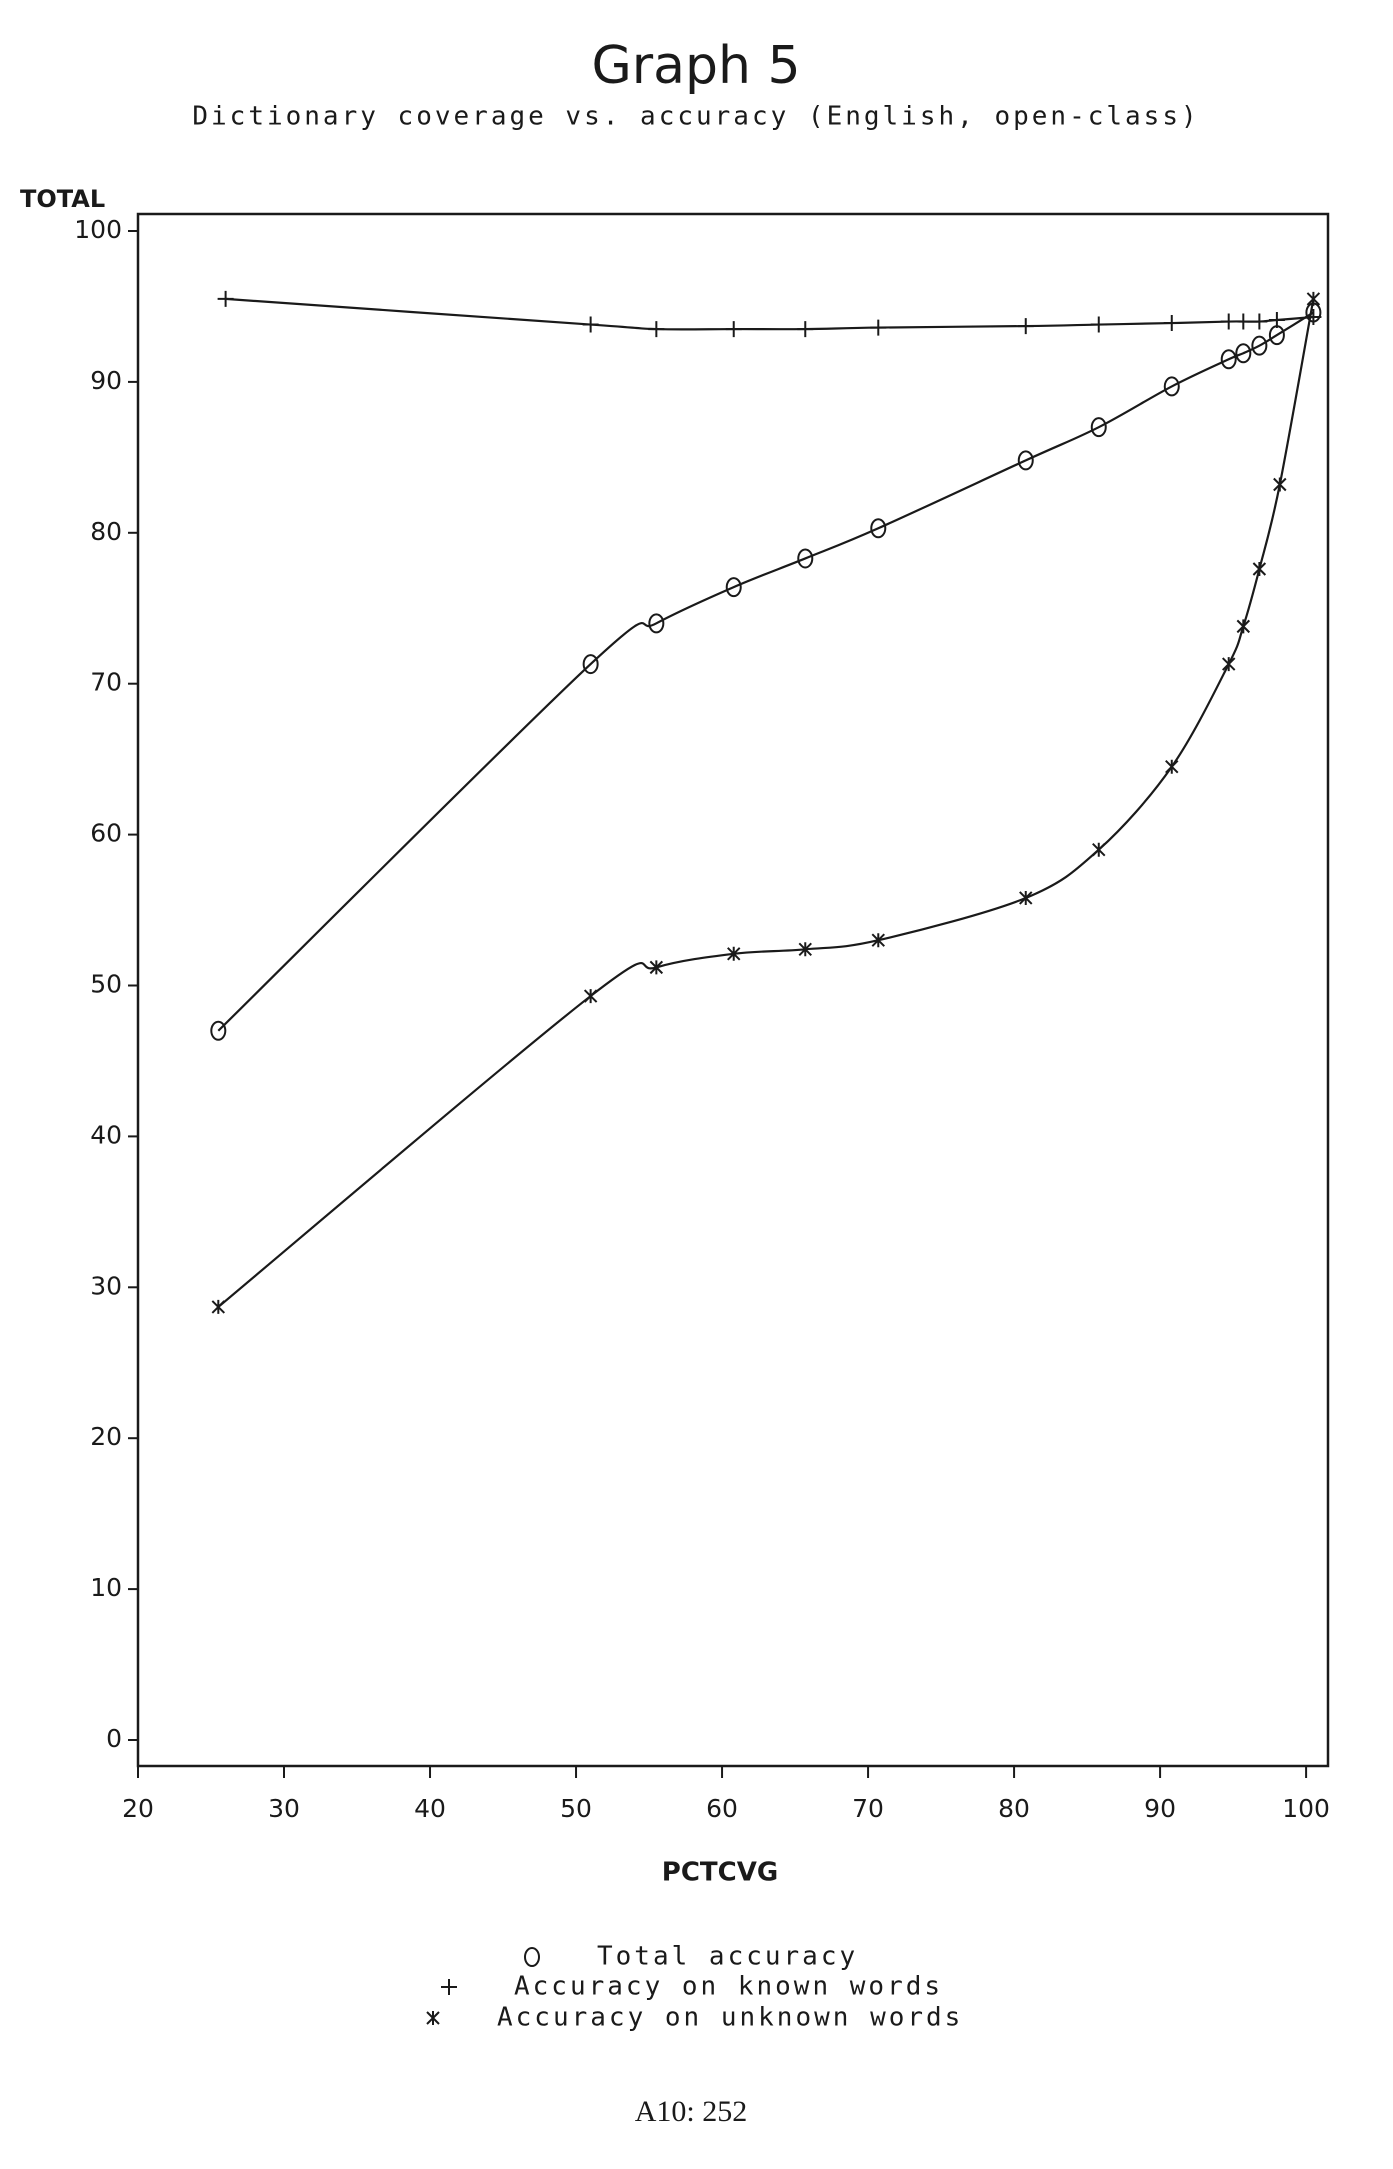  What do you see at coordinates (114, 1738) in the screenshot?
I see `y-tick-label: 0` at bounding box center [114, 1738].